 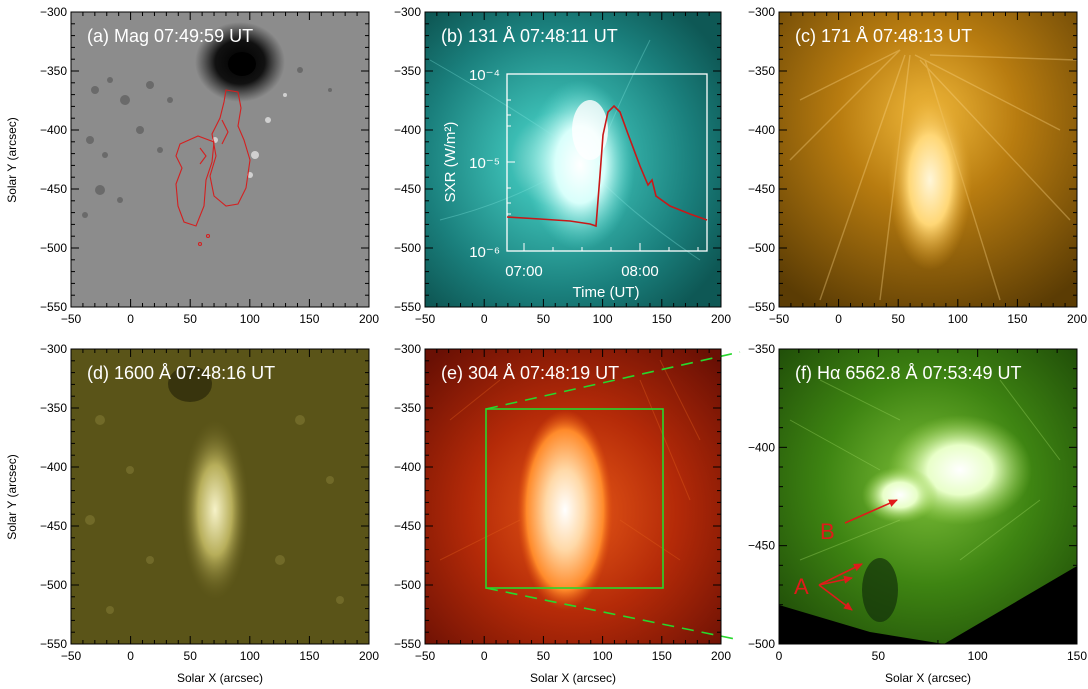 What do you see at coordinates (603, 656) in the screenshot?
I see `panel-e-xtick-label: 100` at bounding box center [603, 656].